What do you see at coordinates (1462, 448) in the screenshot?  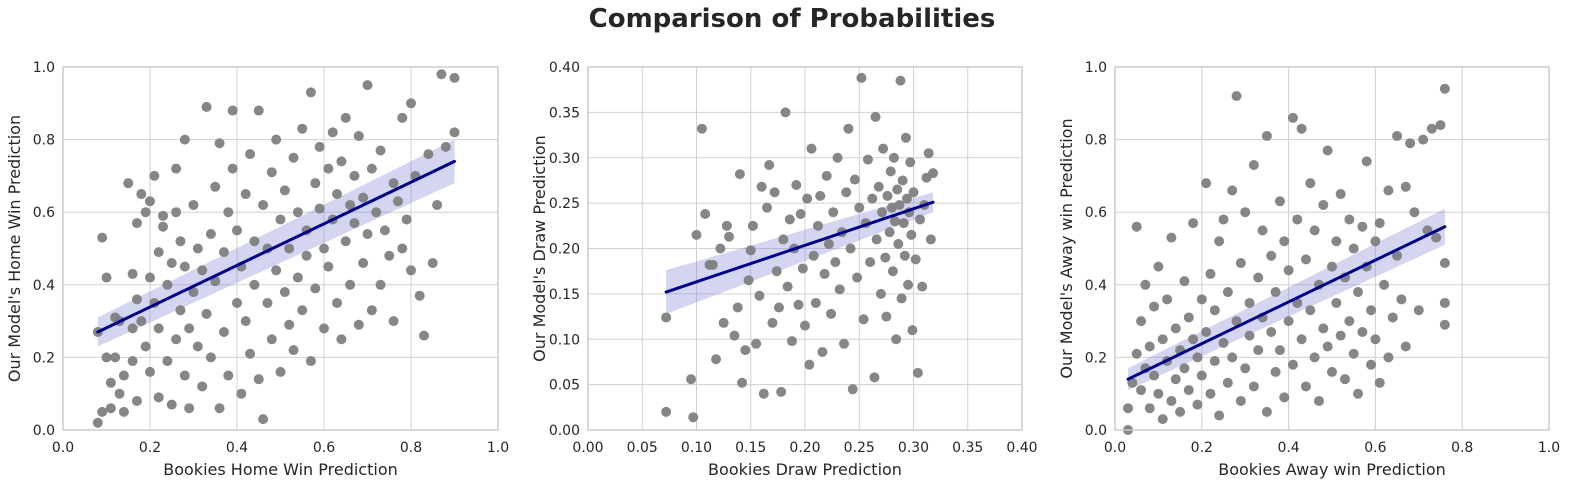 I see `x-tick-label: 0.8` at bounding box center [1462, 448].